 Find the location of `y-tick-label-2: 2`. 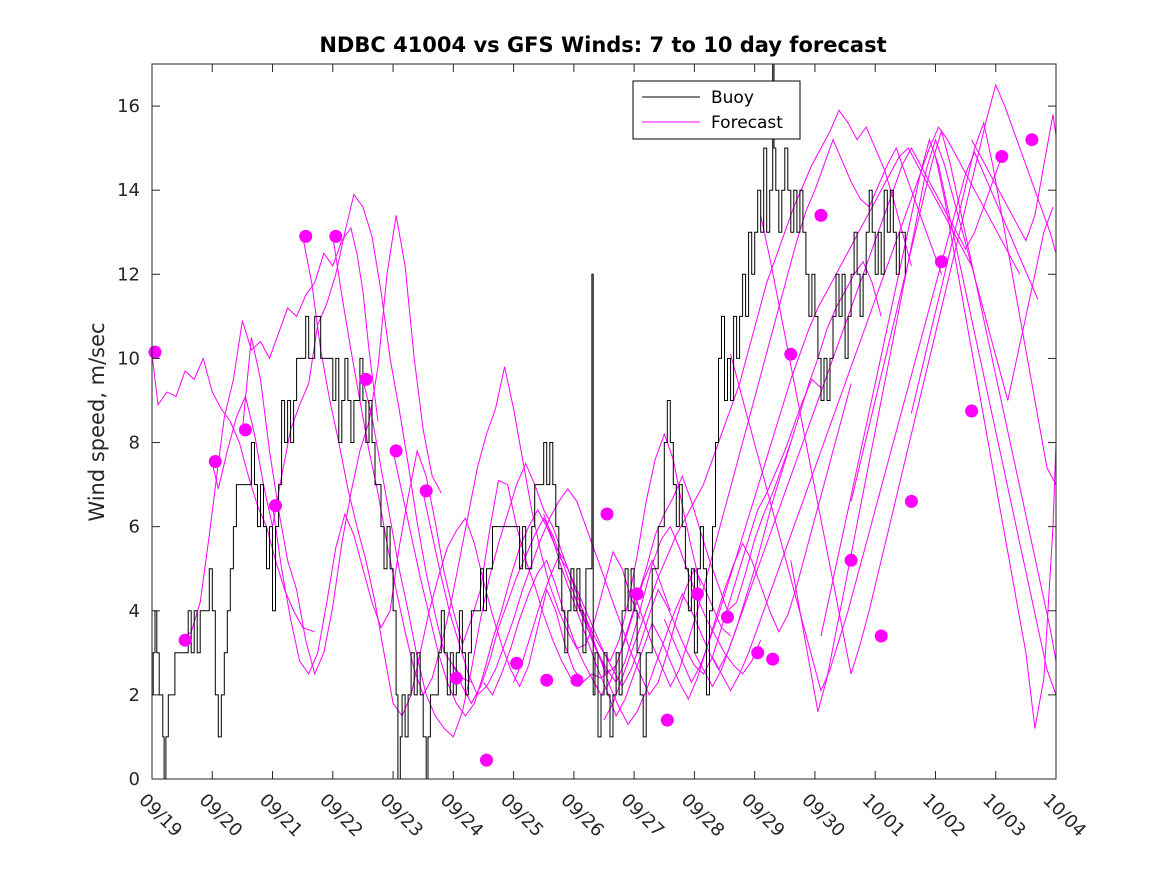

y-tick-label-2: 2 is located at coordinates (134, 695).